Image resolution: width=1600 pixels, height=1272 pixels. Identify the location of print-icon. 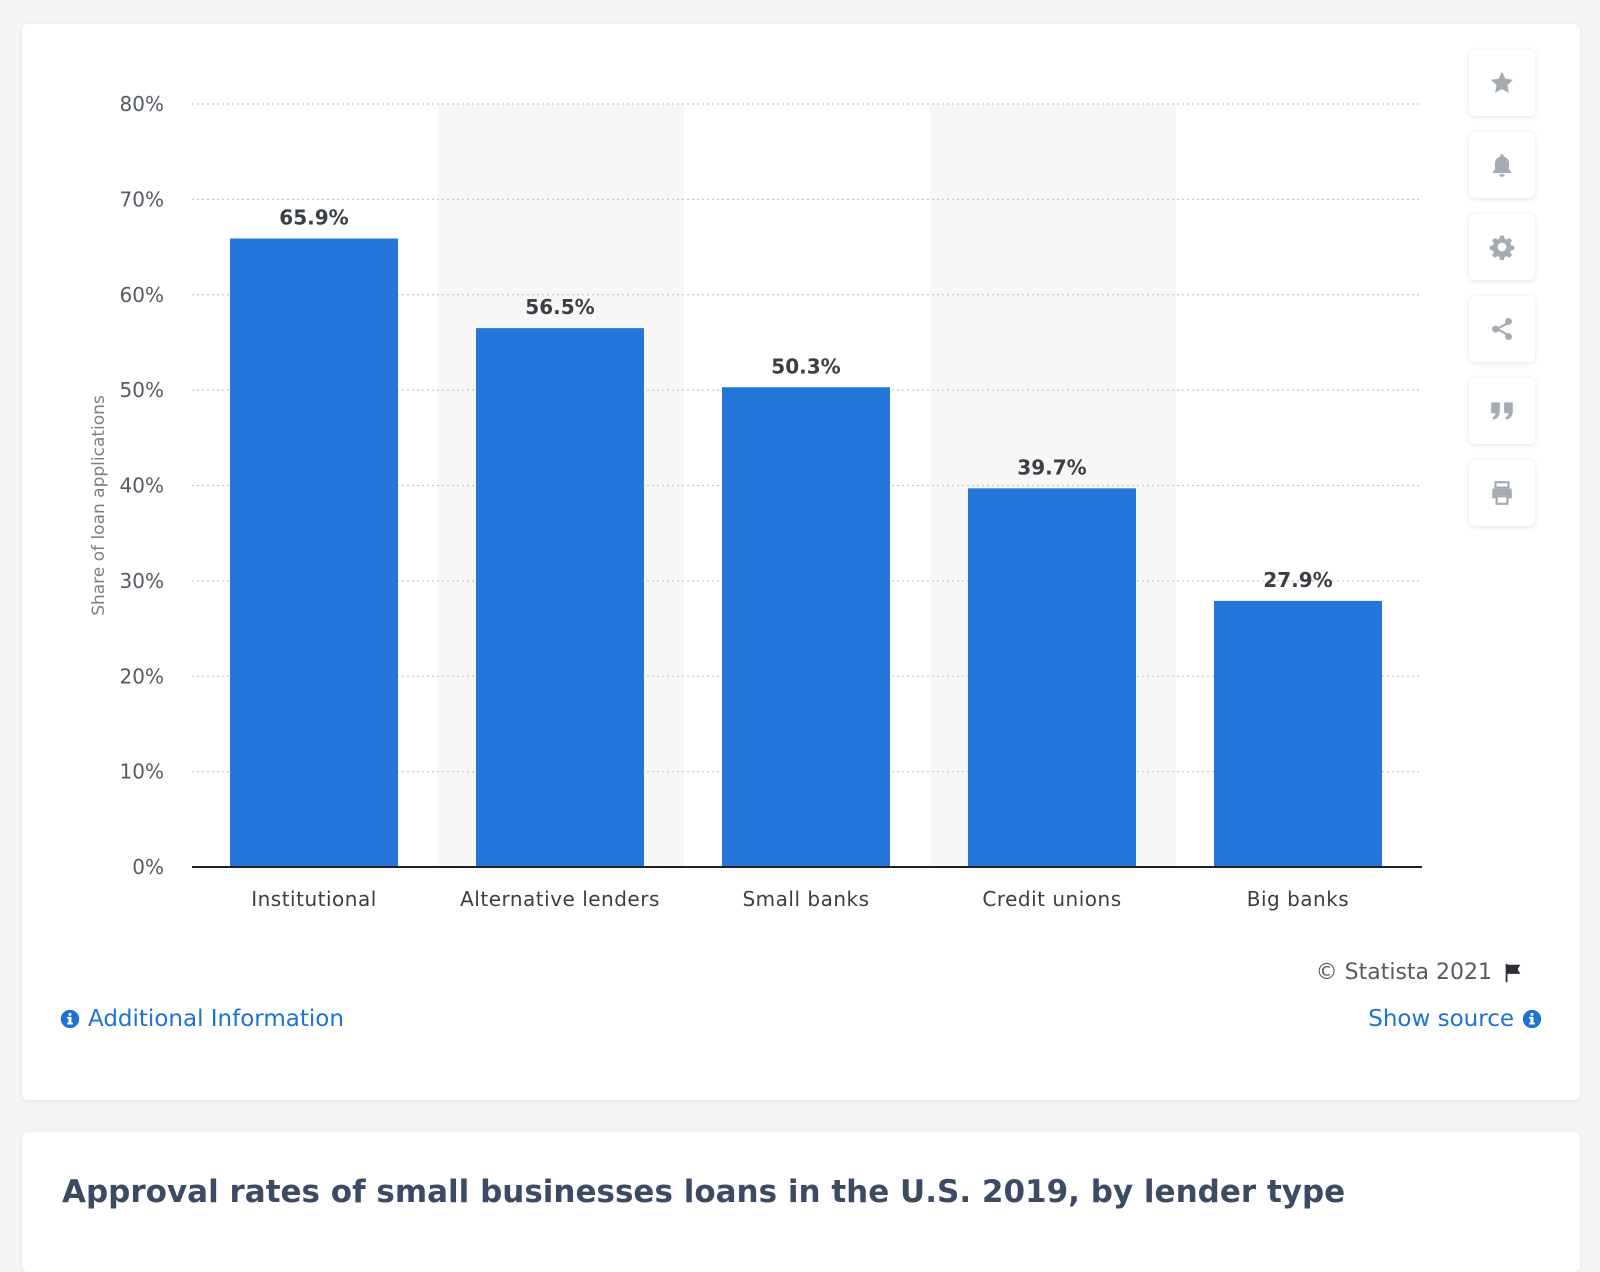
(1502, 493).